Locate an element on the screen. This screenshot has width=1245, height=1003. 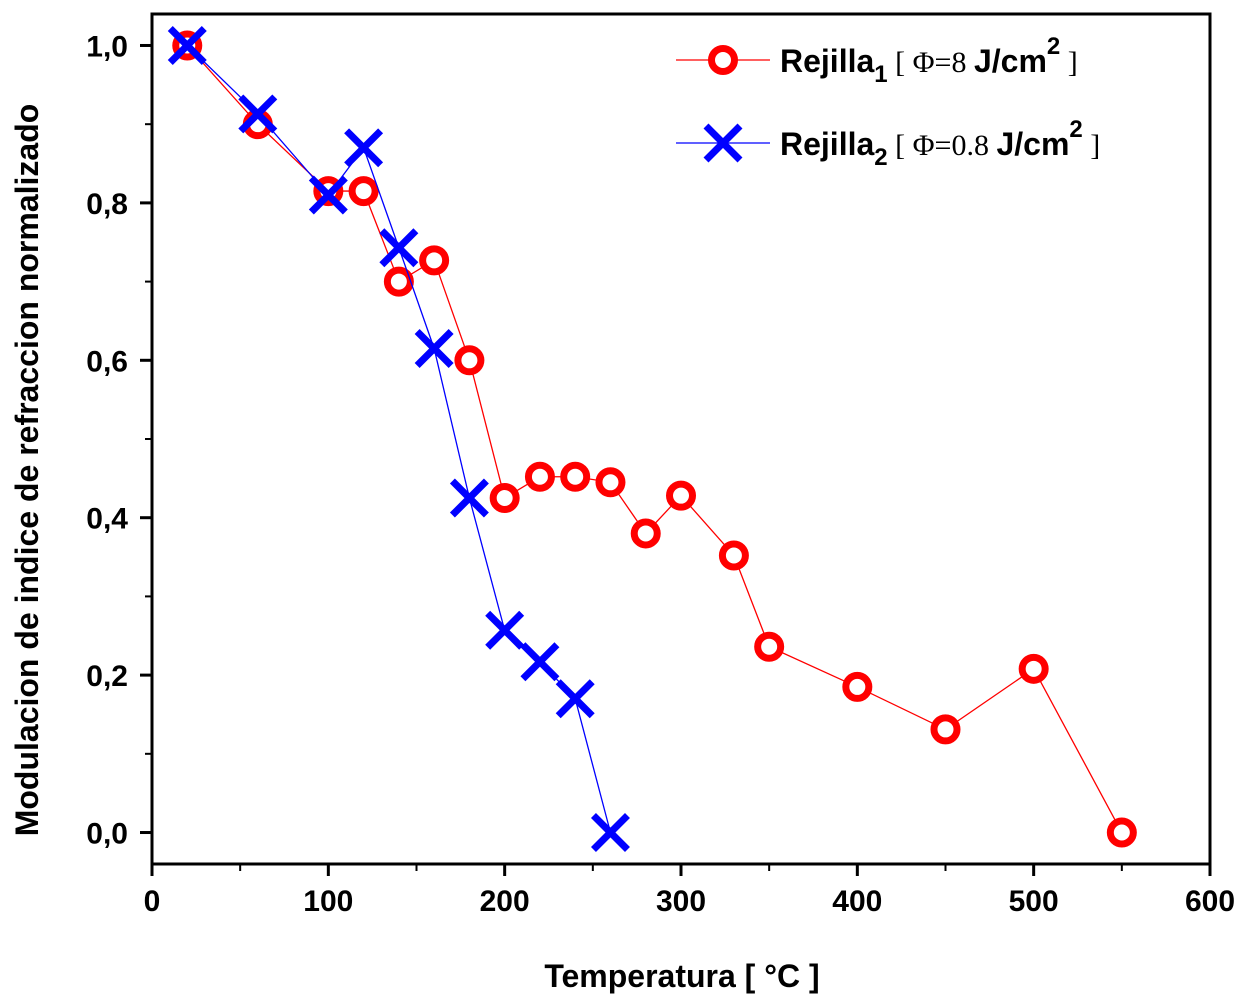
x-tick-label-600: 600 is located at coordinates (1210, 901).